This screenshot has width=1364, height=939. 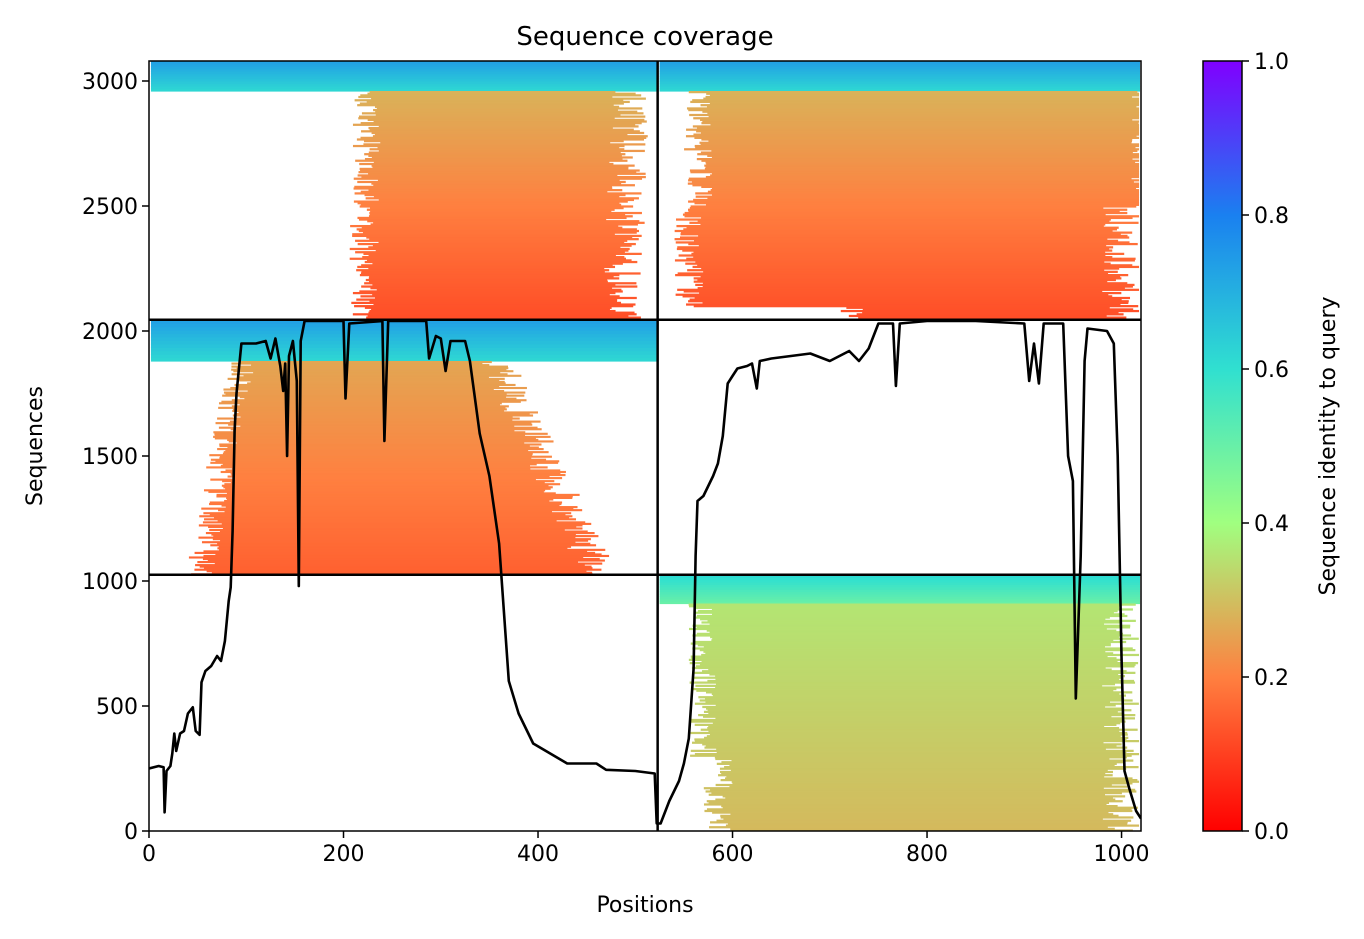 What do you see at coordinates (1328, 445) in the screenshot?
I see `colorbar-label: Sequence identity to query` at bounding box center [1328, 445].